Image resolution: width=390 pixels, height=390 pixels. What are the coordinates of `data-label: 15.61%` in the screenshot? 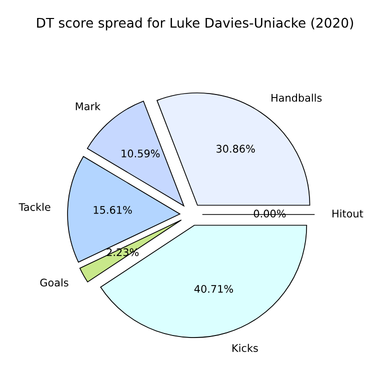 It's located at (113, 210).